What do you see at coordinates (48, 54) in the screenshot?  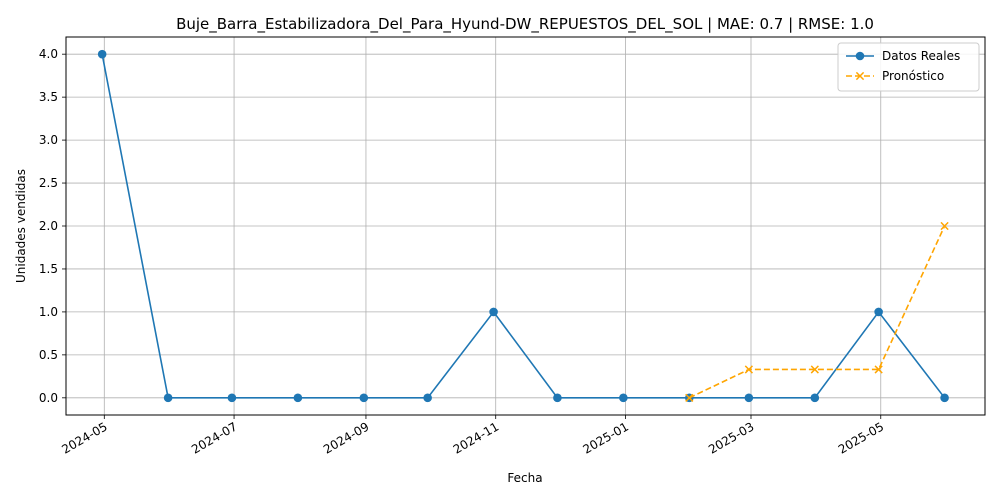 I see `y-tick-label: 4.0` at bounding box center [48, 54].